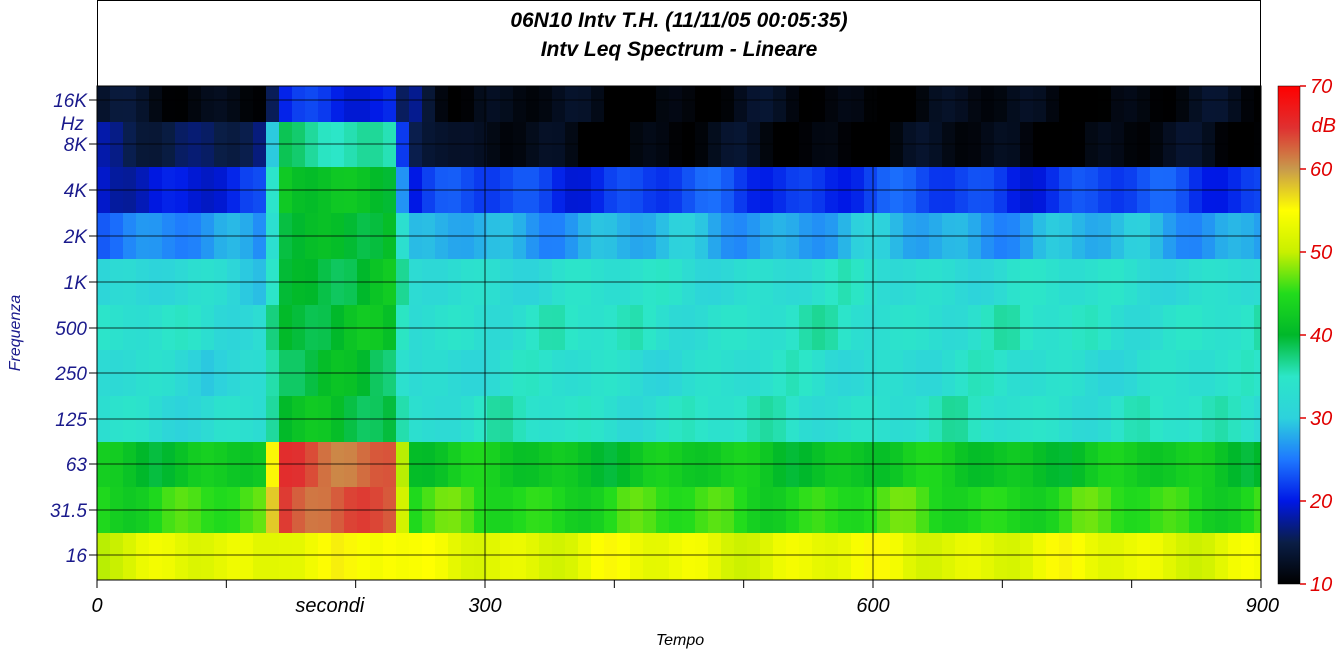 Image resolution: width=1341 pixels, height=652 pixels. What do you see at coordinates (1316, 336) in the screenshot?
I see `colorbar-ticks: 70 60 50 40 30 20 10` at bounding box center [1316, 336].